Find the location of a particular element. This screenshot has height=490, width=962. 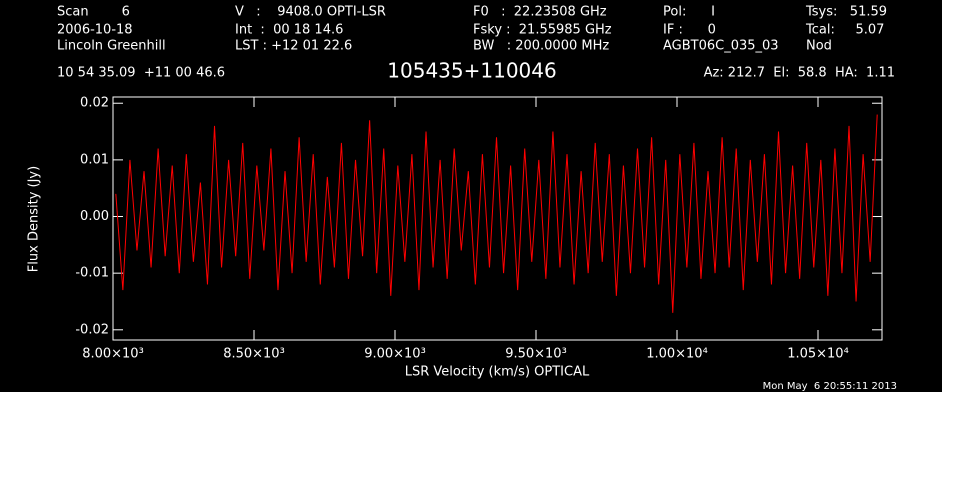

header-field: V : 9408.0 OPTI-LSR is located at coordinates (310, 12).